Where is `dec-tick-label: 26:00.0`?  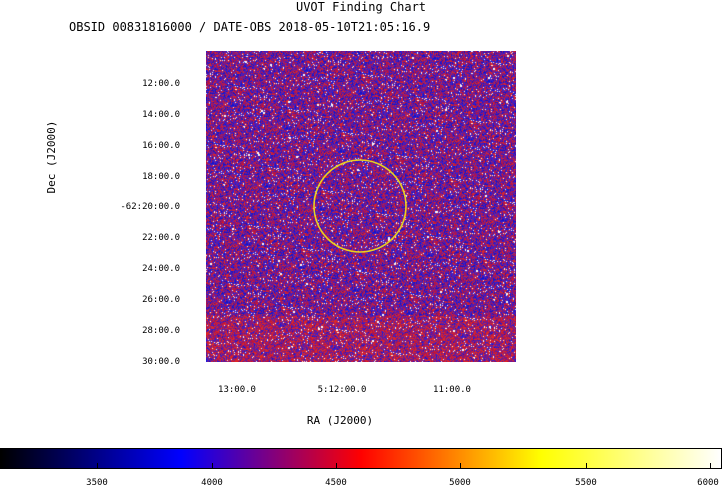
dec-tick-label: 26:00.0 is located at coordinates (161, 300).